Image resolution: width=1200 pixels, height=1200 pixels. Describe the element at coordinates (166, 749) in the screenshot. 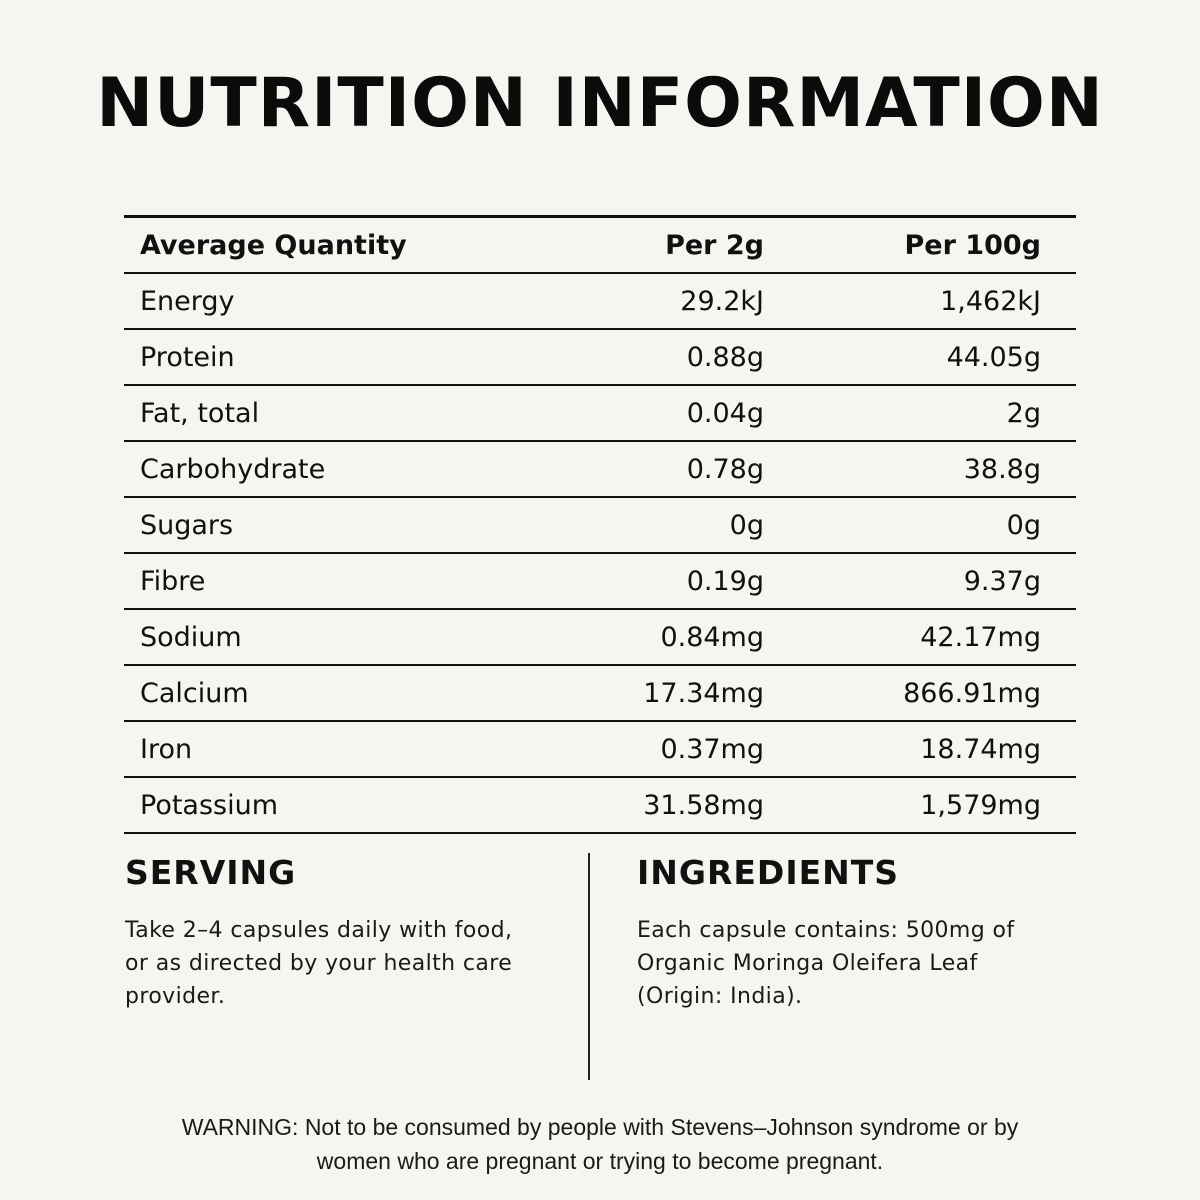

I see `nutrient-name: Iron` at that location.